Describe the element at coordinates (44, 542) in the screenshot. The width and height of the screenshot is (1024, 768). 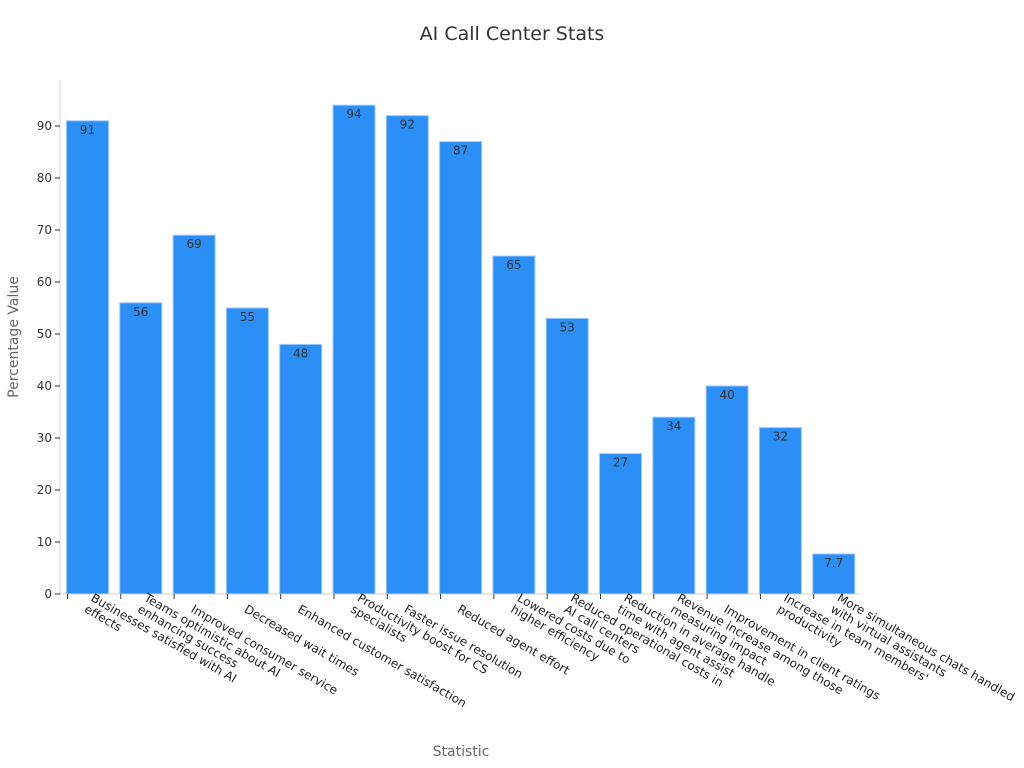
I see `y-tick-label: 10` at that location.